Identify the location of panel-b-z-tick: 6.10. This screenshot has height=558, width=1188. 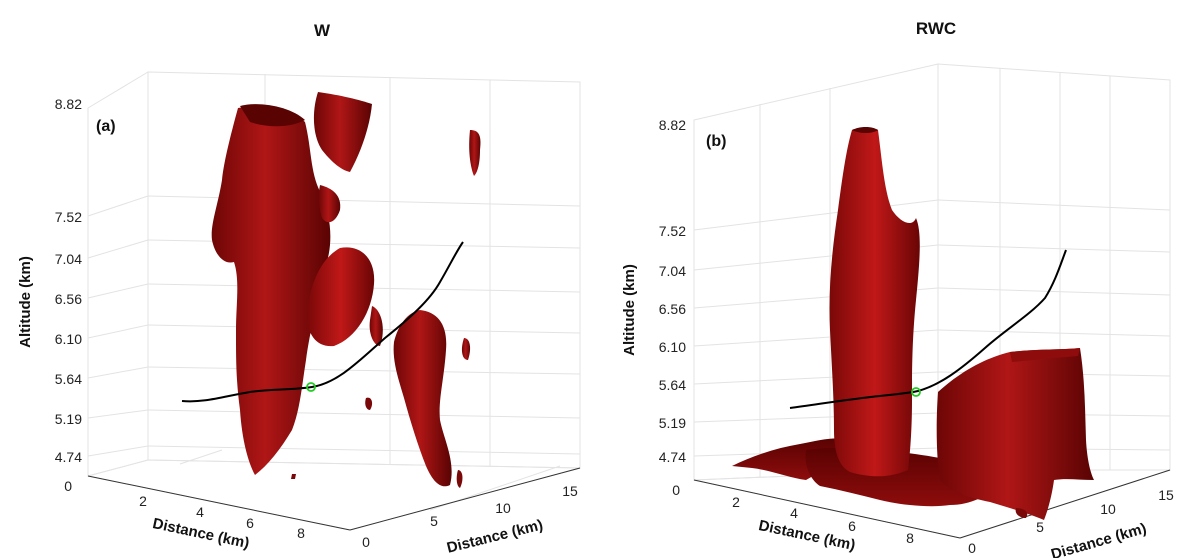
(672, 347).